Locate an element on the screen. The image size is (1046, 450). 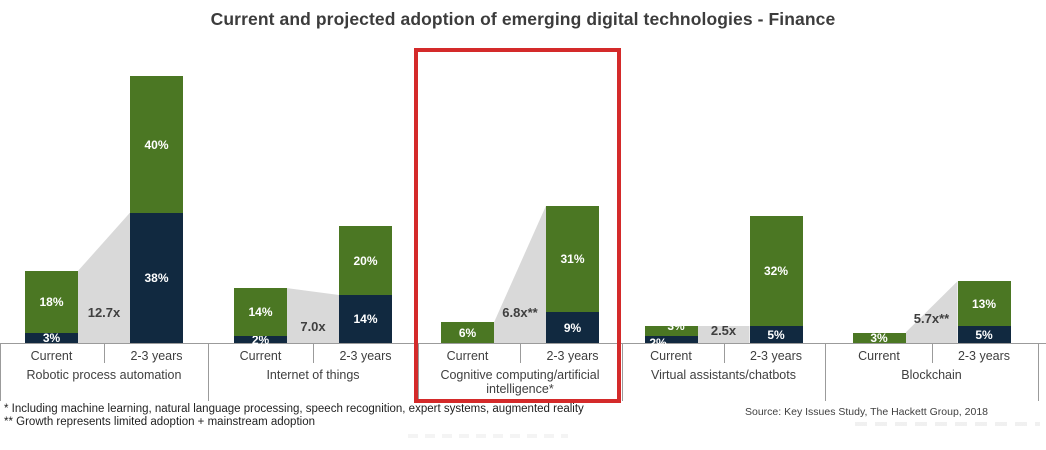
segment-value-label: 31% is located at coordinates (572, 259).